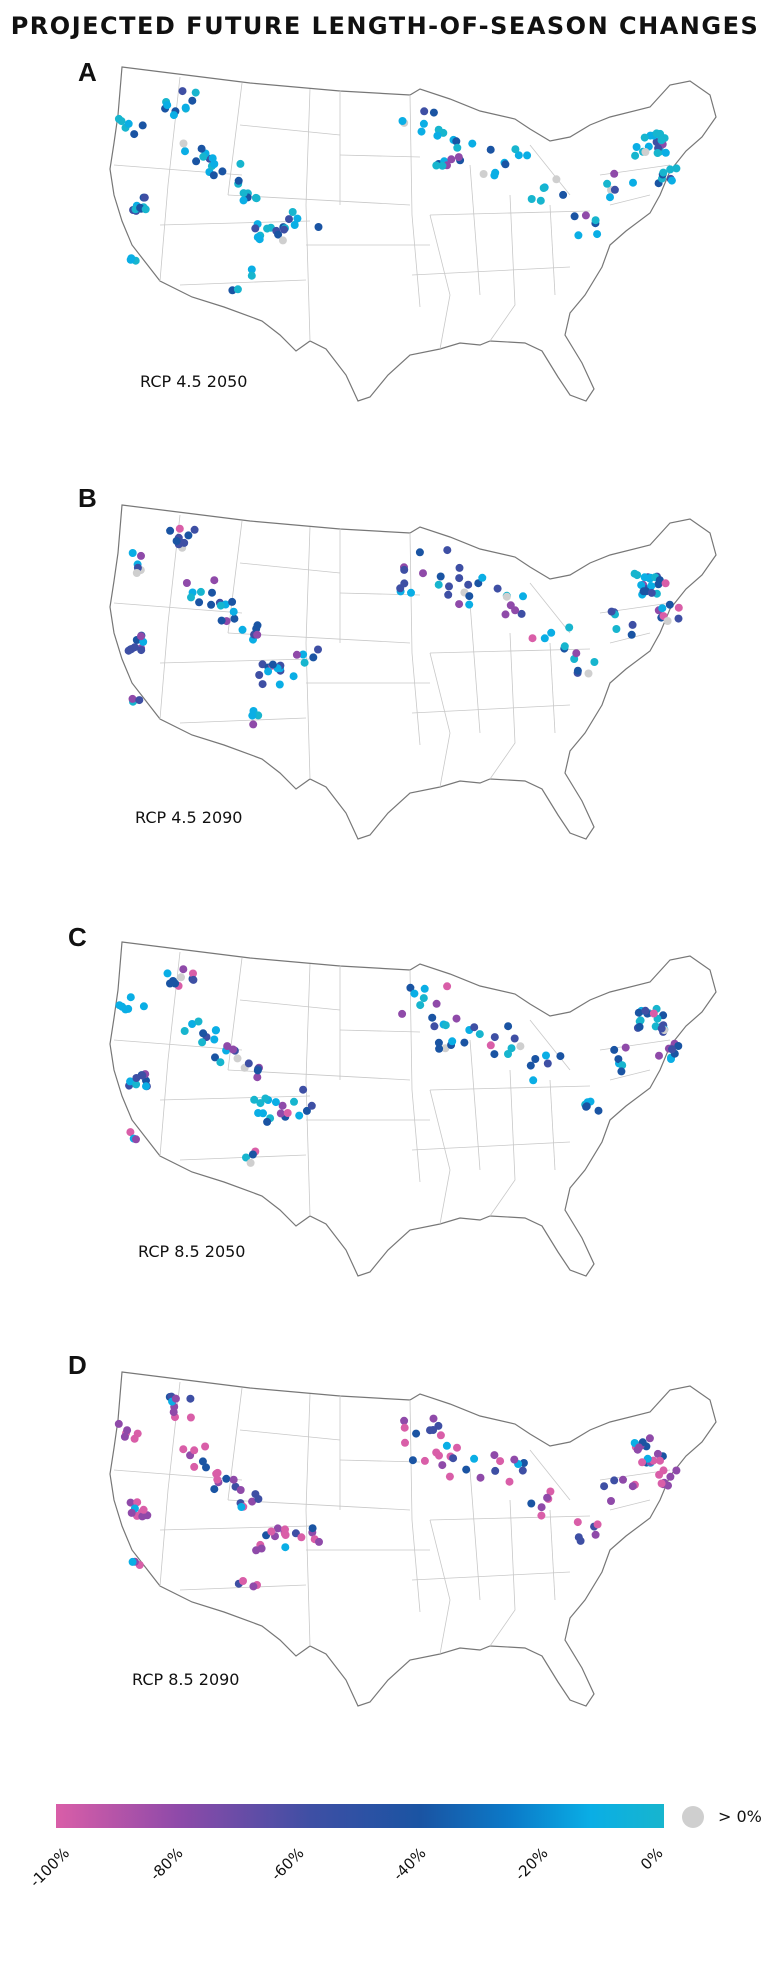  Describe the element at coordinates (166, 1864) in the screenshot. I see `legend-tick: -80%` at that location.